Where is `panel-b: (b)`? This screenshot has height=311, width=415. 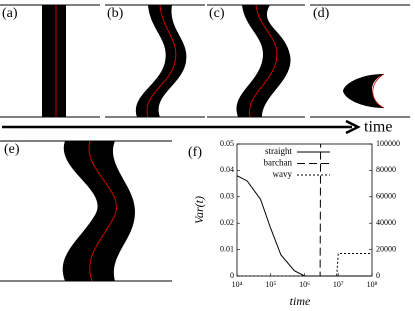
panel-b: (b) is located at coordinates (155, 61).